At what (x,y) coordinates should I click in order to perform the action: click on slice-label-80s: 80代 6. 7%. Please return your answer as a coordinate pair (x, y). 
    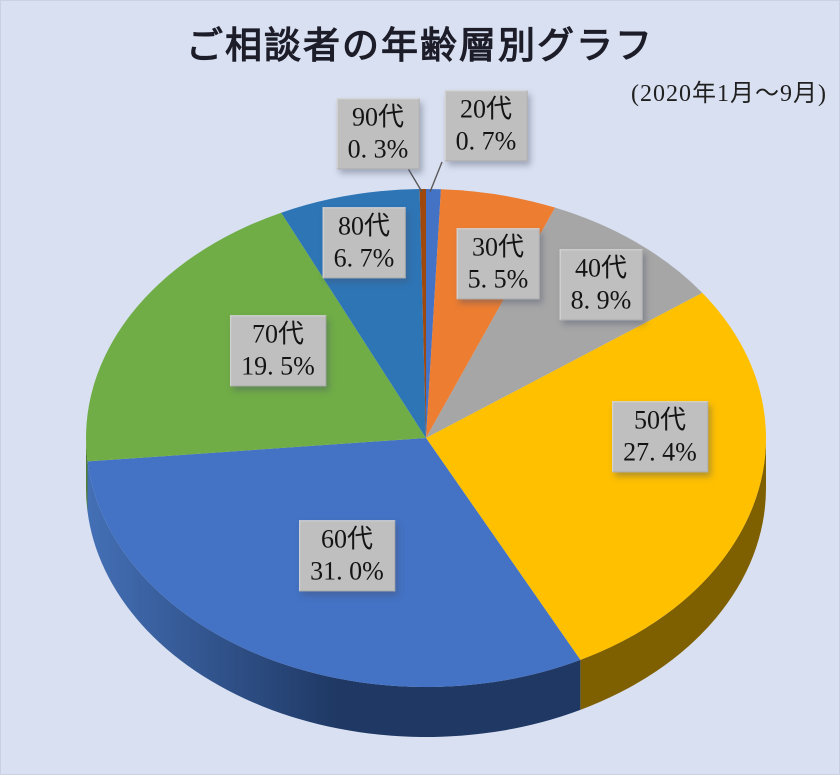
    Looking at the image, I should click on (364, 243).